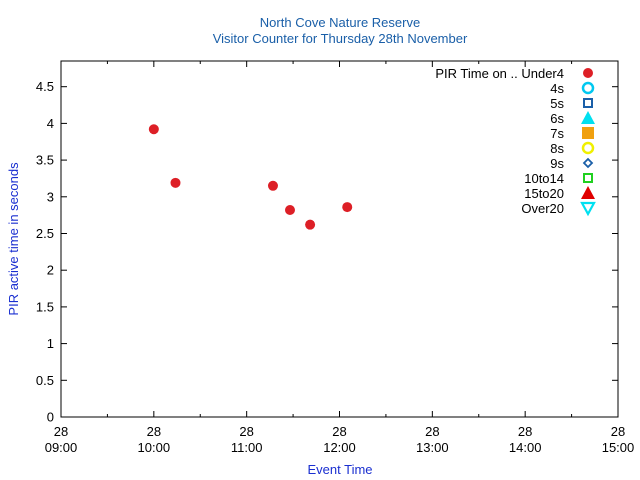 The height and width of the screenshot is (480, 640). Describe the element at coordinates (557, 118) in the screenshot. I see `legend-label: 6s` at that location.